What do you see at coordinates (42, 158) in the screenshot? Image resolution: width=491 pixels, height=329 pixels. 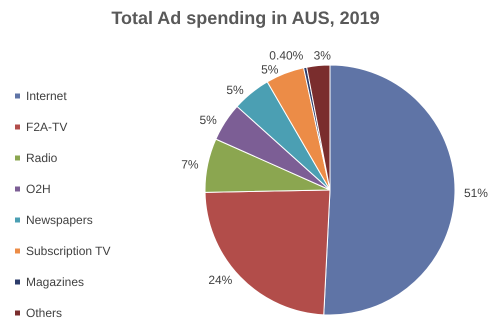 I see `legend-label: Radio` at bounding box center [42, 158].